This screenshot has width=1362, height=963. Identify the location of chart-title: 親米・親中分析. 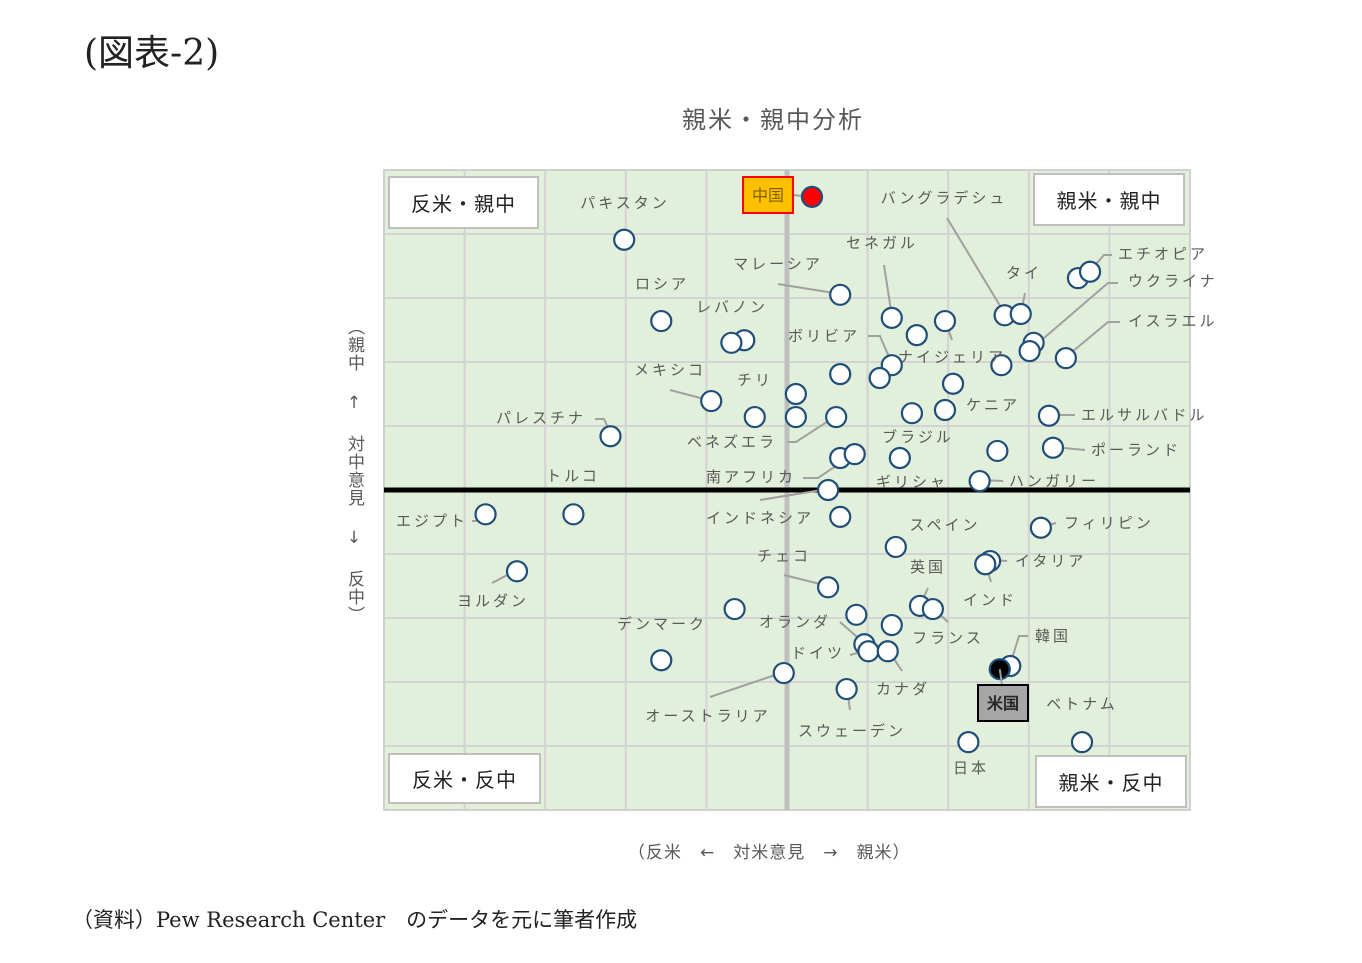
(773, 120).